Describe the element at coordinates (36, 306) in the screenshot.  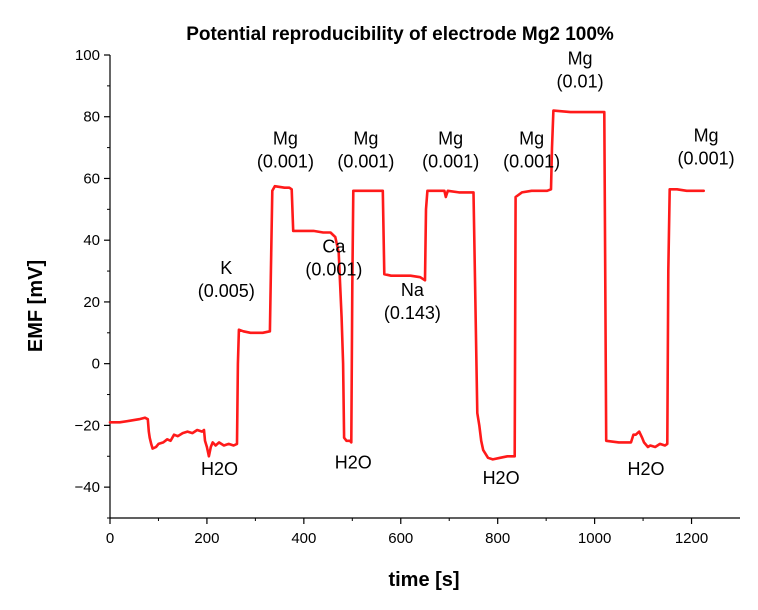
I see `y-axis-label: EMF [mV]` at that location.